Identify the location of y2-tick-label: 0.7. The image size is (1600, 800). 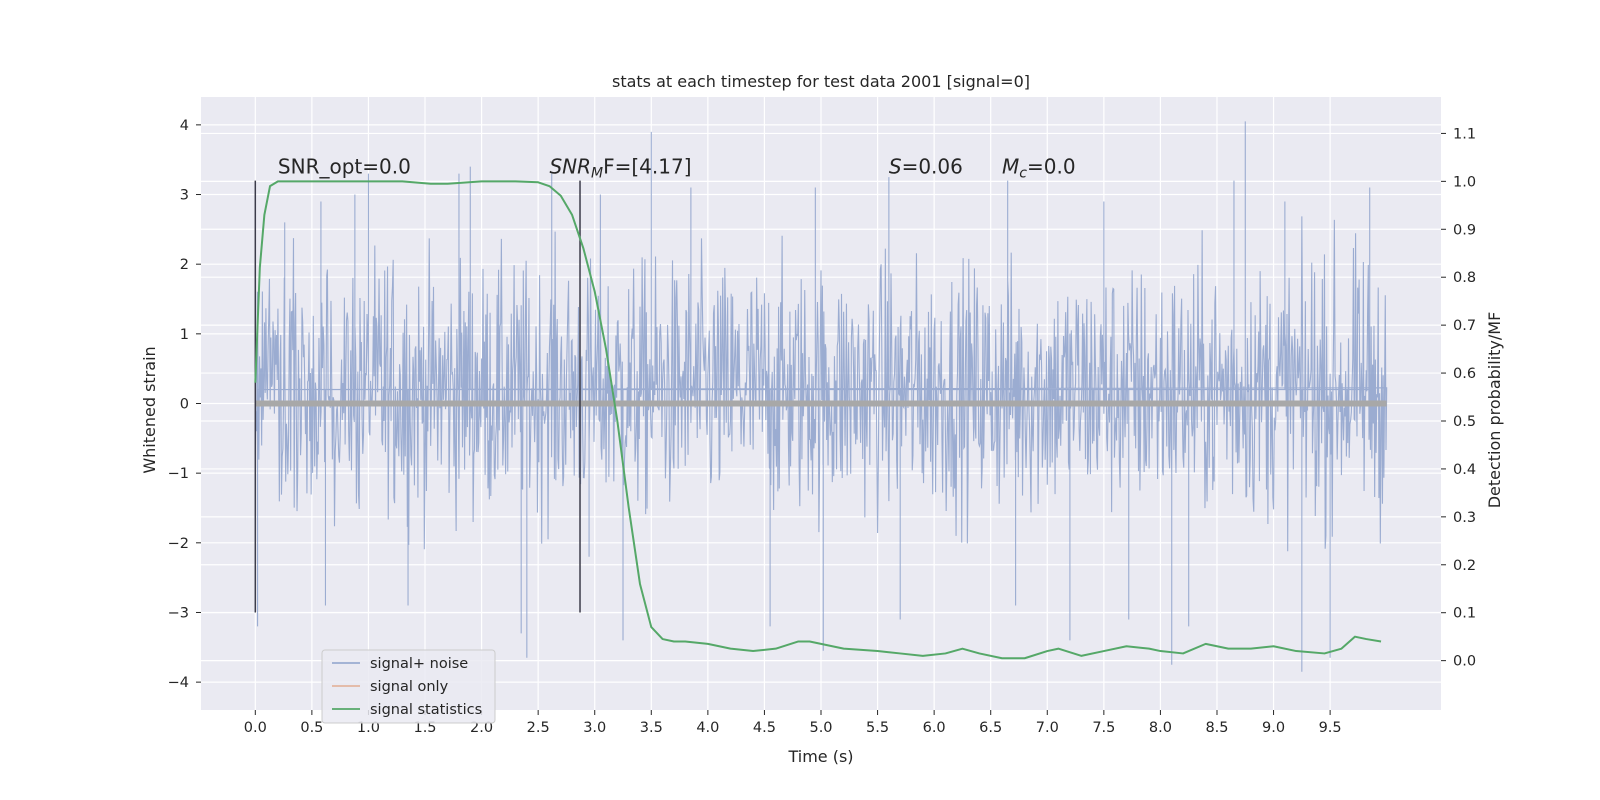
(1464, 326).